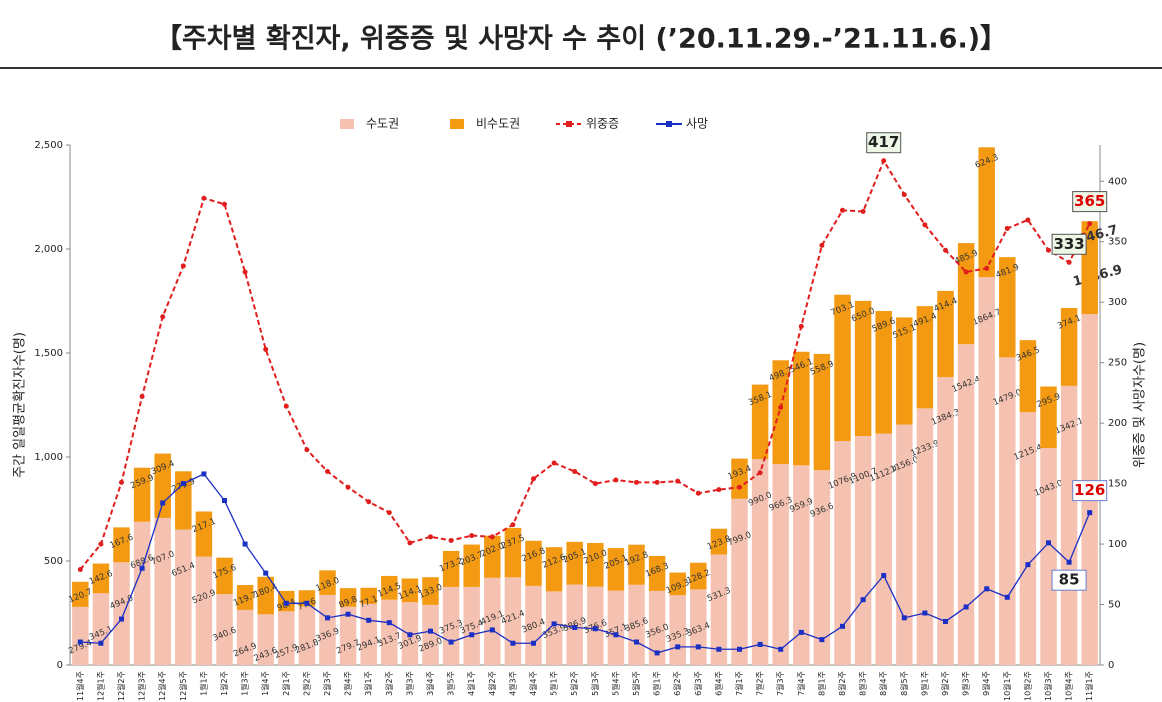 The width and height of the screenshot is (1162, 702). What do you see at coordinates (100, 686) in the screenshot?
I see `x-tick-label: 12월1주` at bounding box center [100, 686].